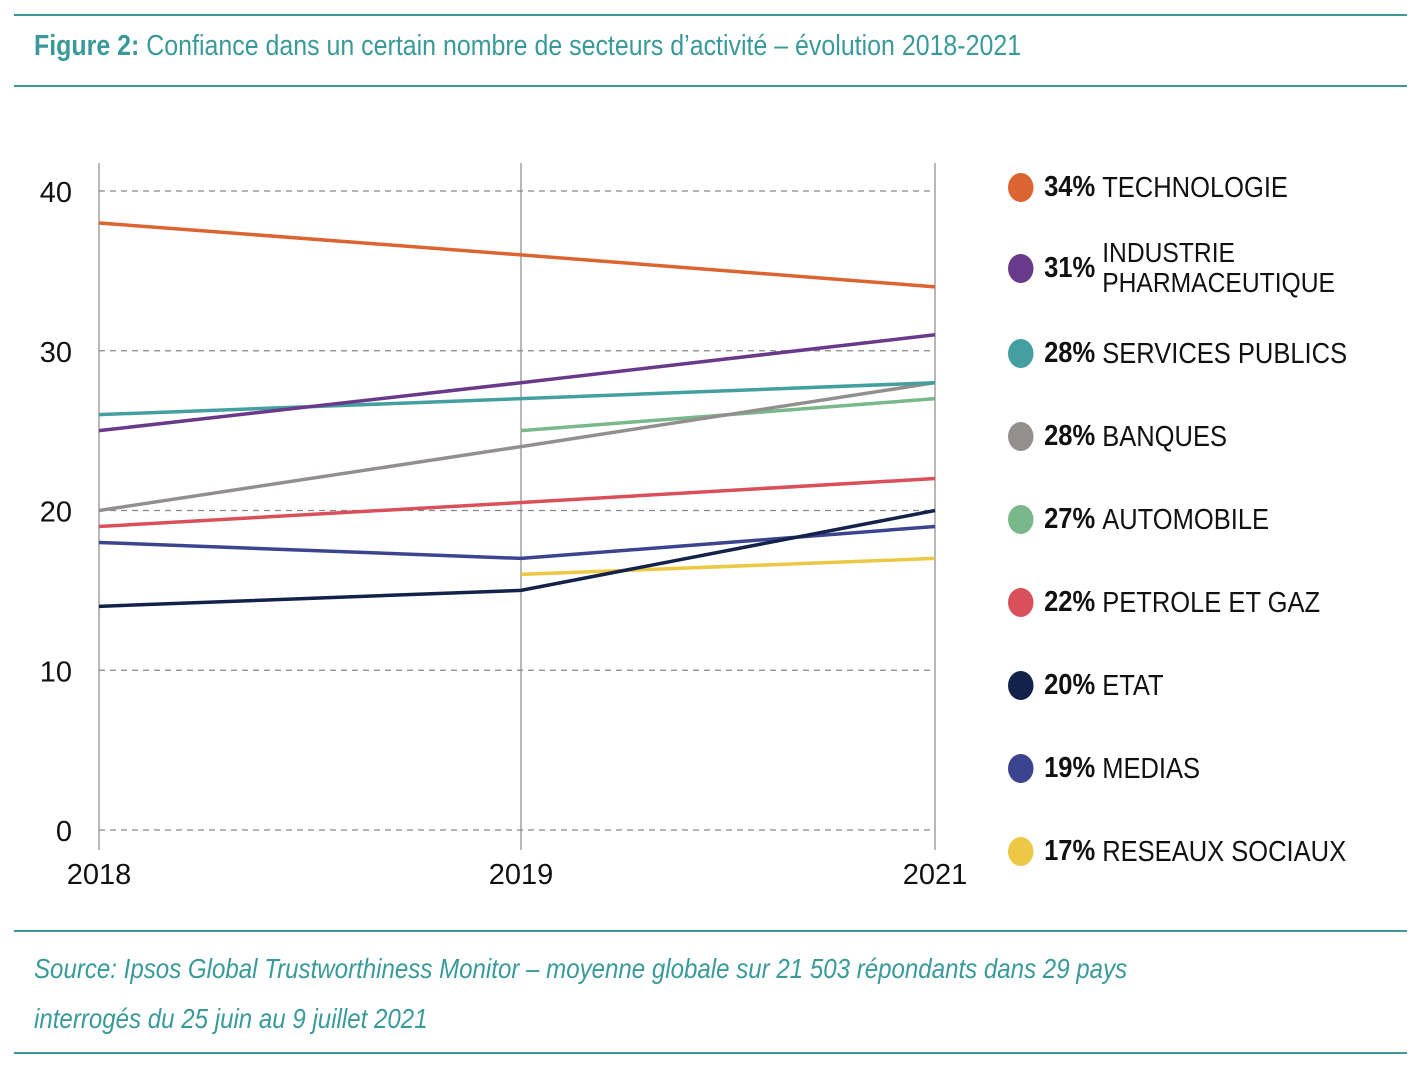 The height and width of the screenshot is (1074, 1428). What do you see at coordinates (1070, 602) in the screenshot?
I see `legend-value: 22%` at bounding box center [1070, 602].